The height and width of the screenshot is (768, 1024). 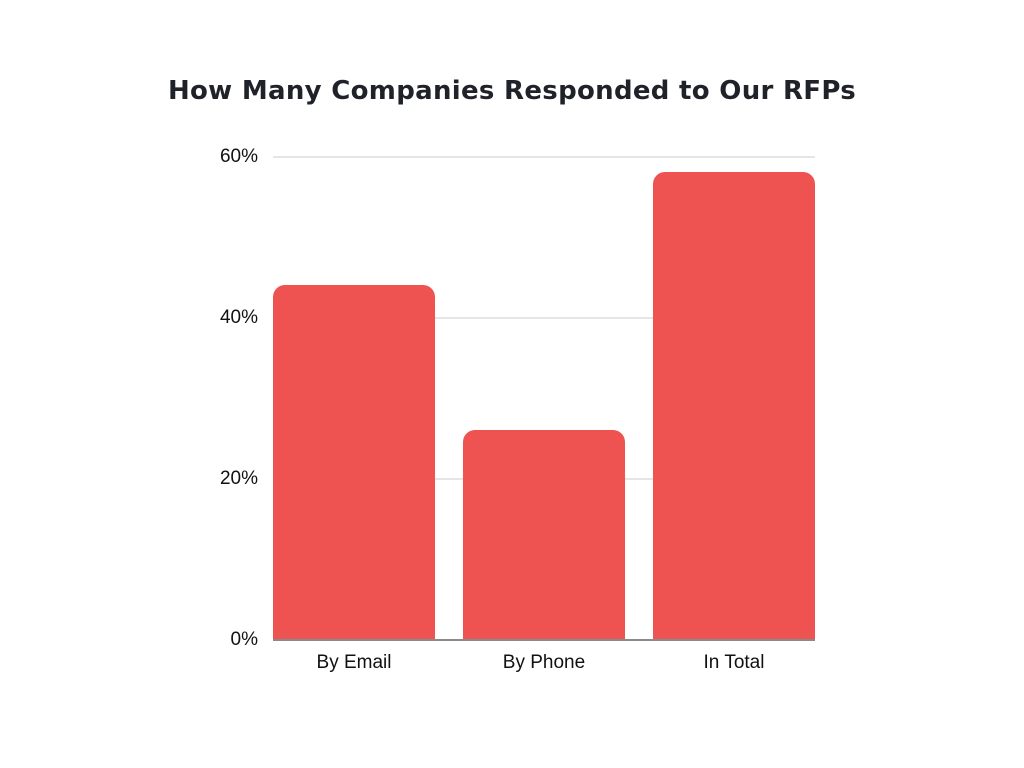 I want to click on y-axis-tick-label: 0%, so click(x=244, y=639).